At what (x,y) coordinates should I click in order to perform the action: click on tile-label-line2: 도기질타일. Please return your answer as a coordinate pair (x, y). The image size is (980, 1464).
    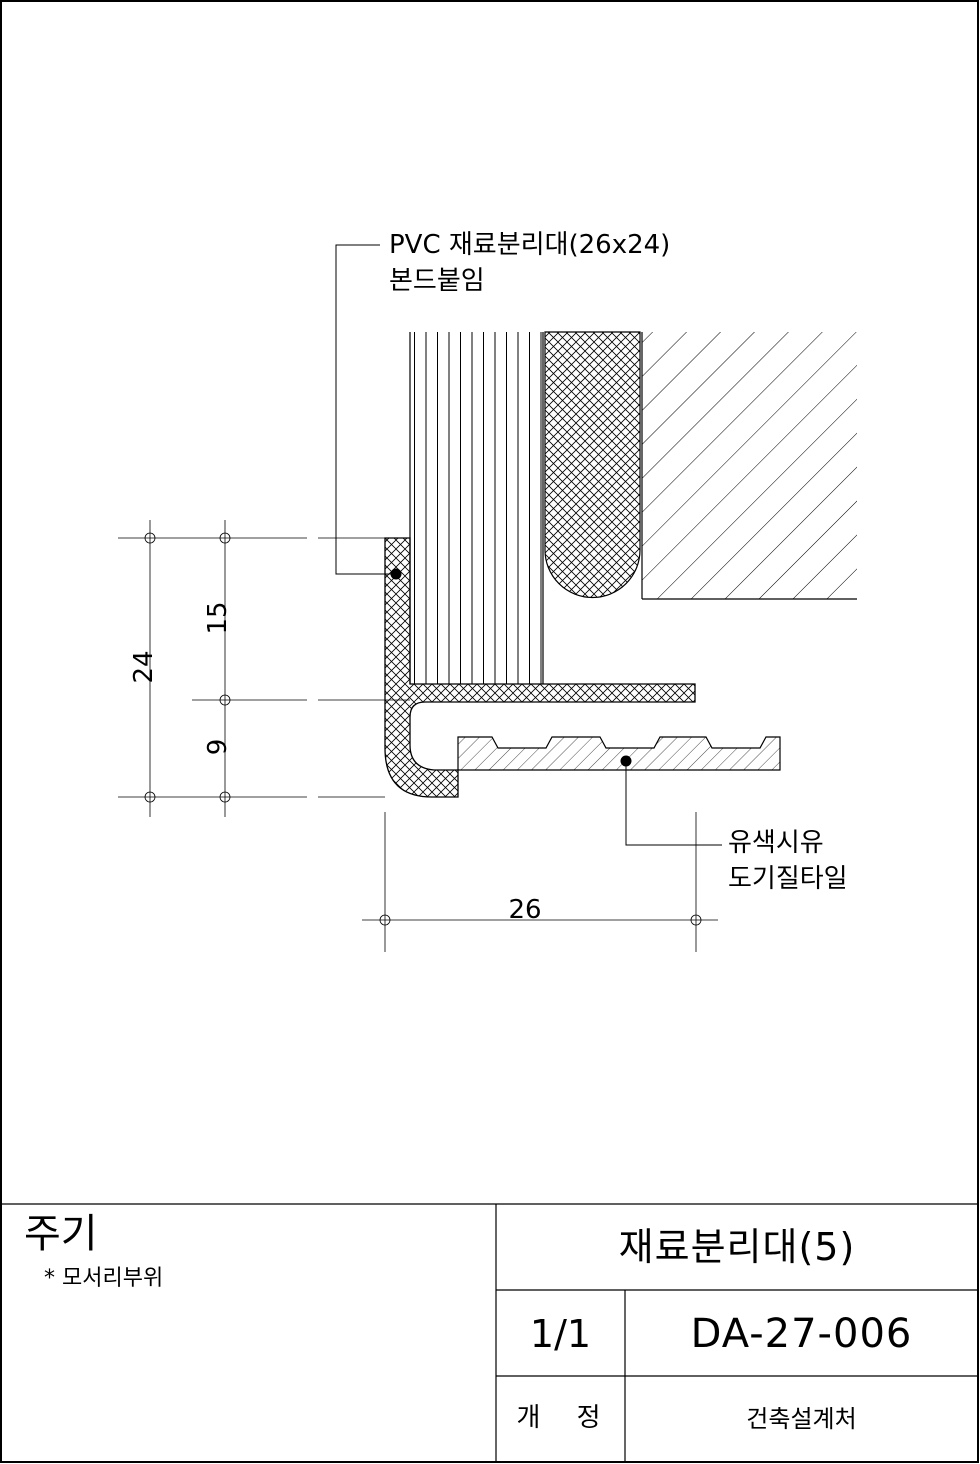
    Looking at the image, I should click on (788, 879).